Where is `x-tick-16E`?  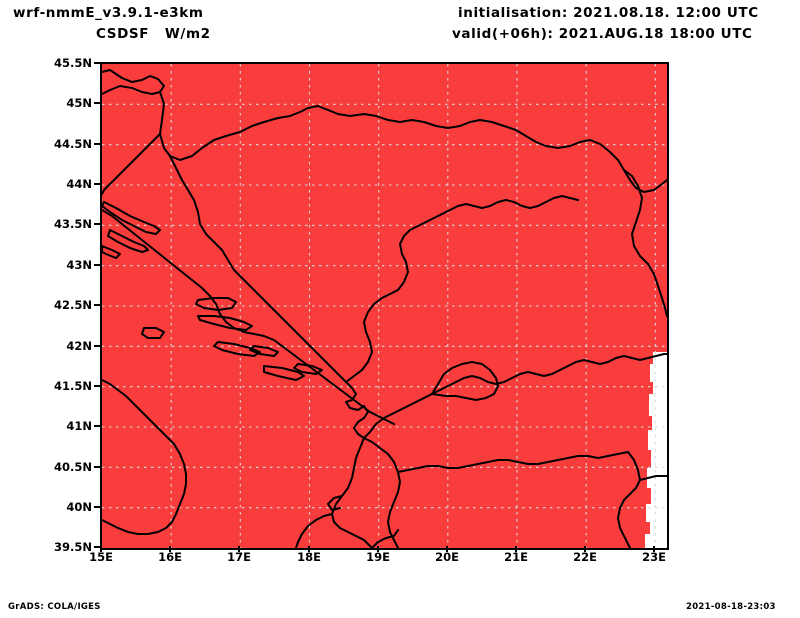 x-tick-16E is located at coordinates (170, 549).